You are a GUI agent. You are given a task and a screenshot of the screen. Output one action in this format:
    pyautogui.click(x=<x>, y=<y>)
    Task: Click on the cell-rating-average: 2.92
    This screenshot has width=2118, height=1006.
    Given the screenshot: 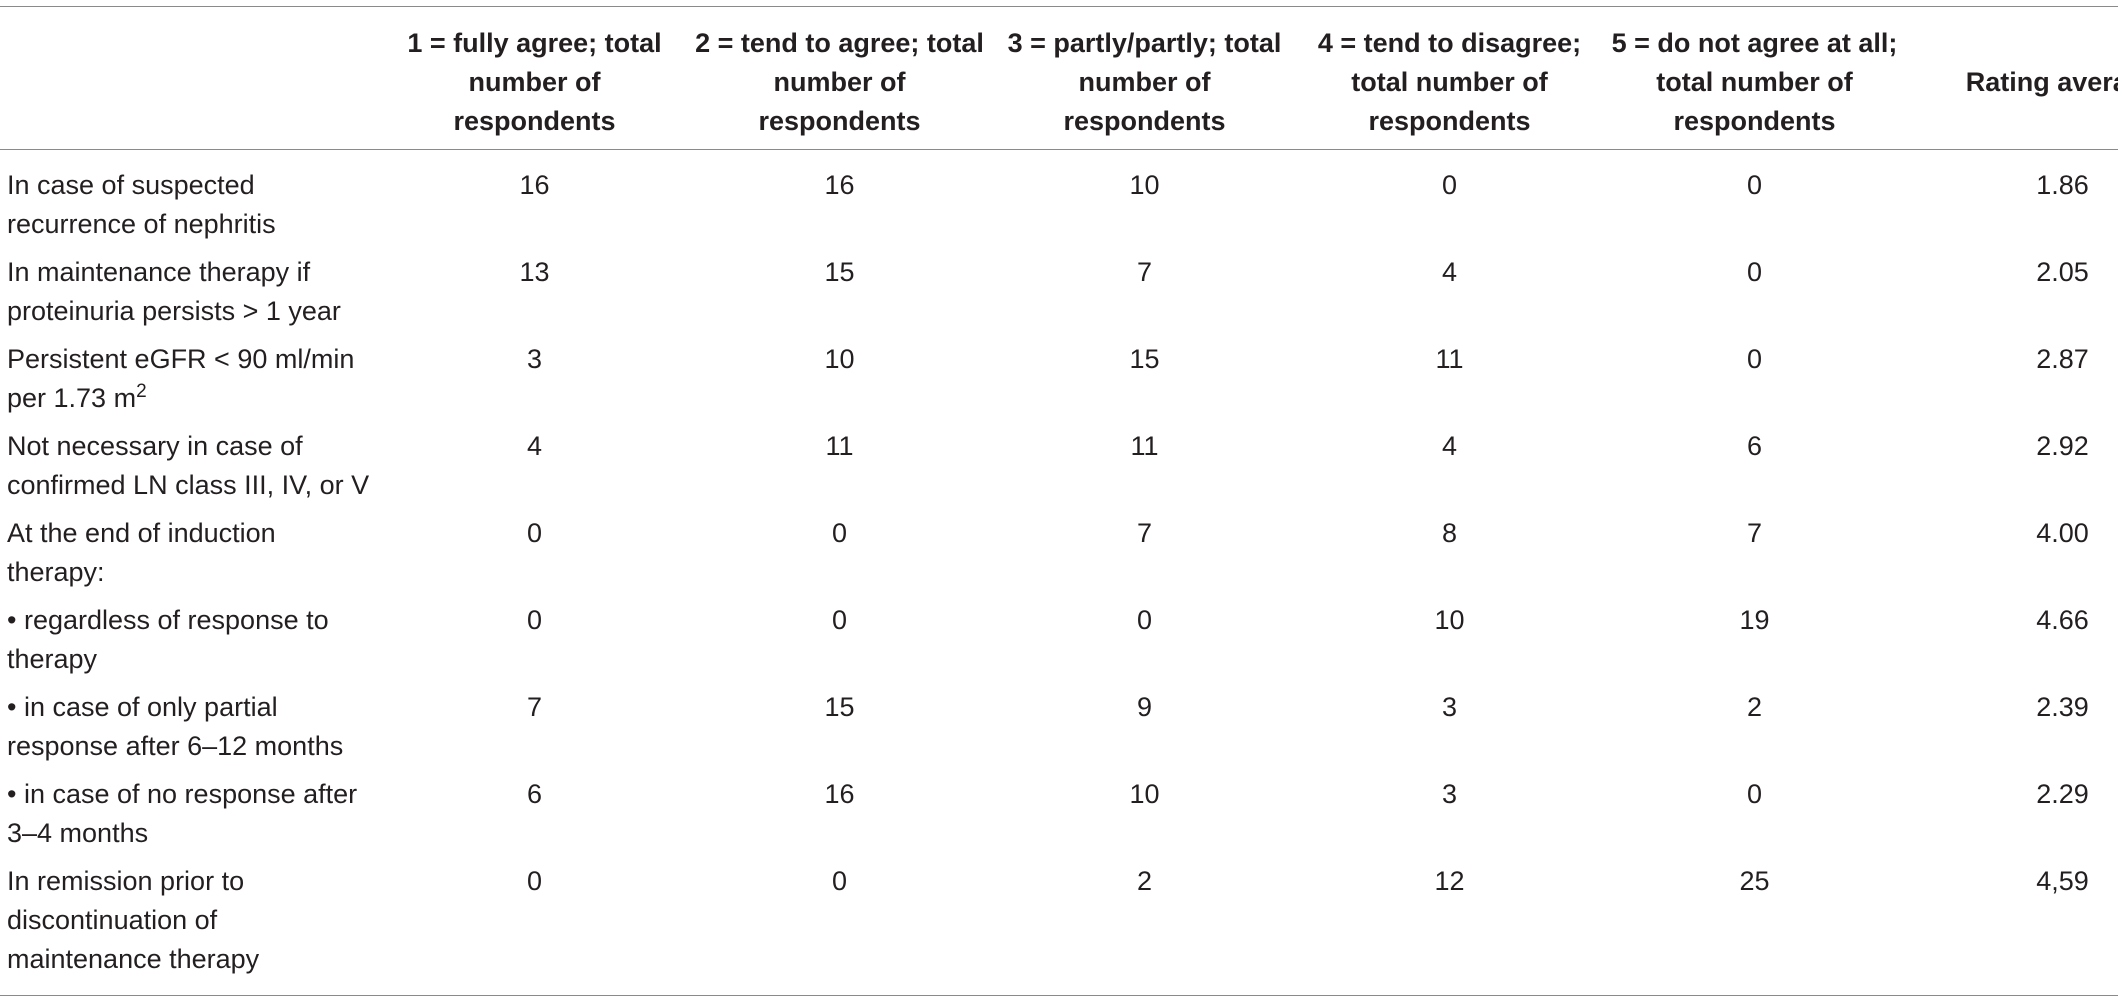 What is the action you would take?
    pyautogui.click(x=2062, y=445)
    